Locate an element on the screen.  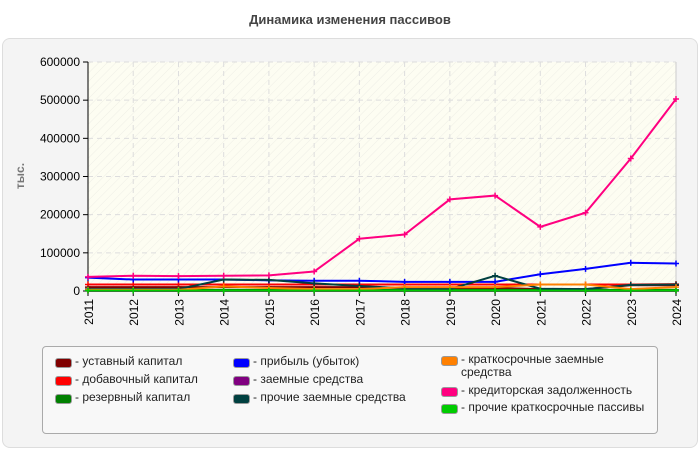
legend-item: - прочие краткосрочные пассивы is located at coordinates (546, 407).